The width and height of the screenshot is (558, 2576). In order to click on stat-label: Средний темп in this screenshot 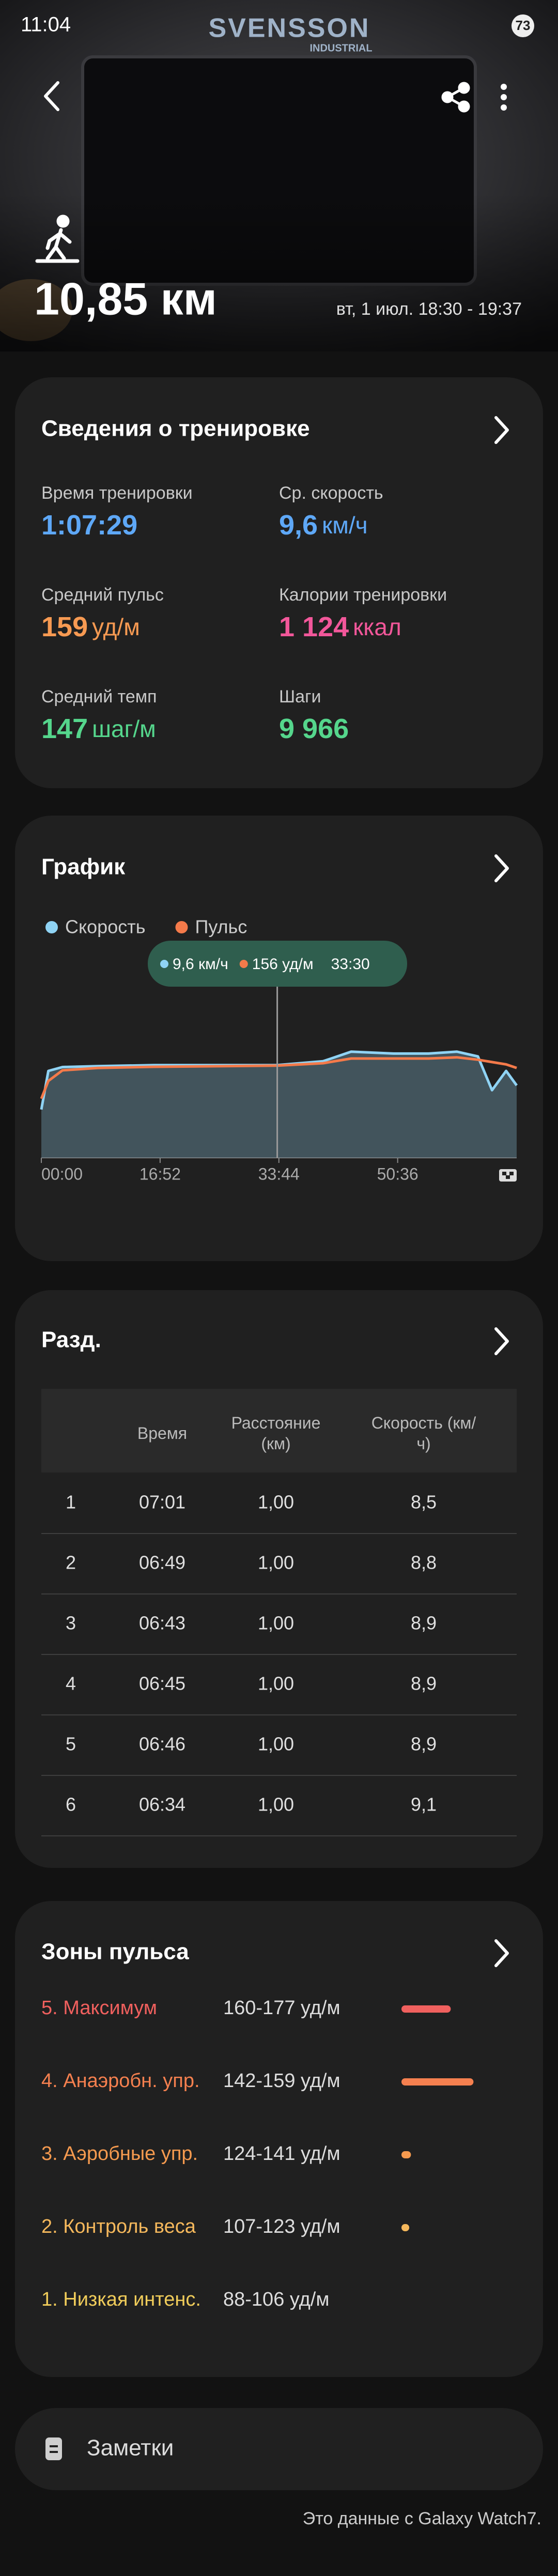, I will do `click(99, 697)`.